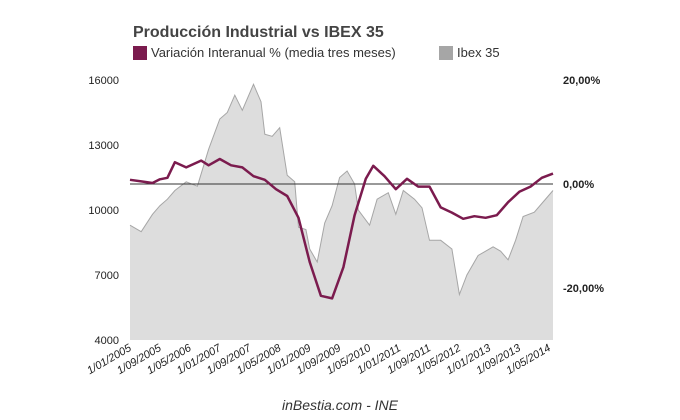  I want to click on legend-label-ibex: Ibex 35, so click(478, 52).